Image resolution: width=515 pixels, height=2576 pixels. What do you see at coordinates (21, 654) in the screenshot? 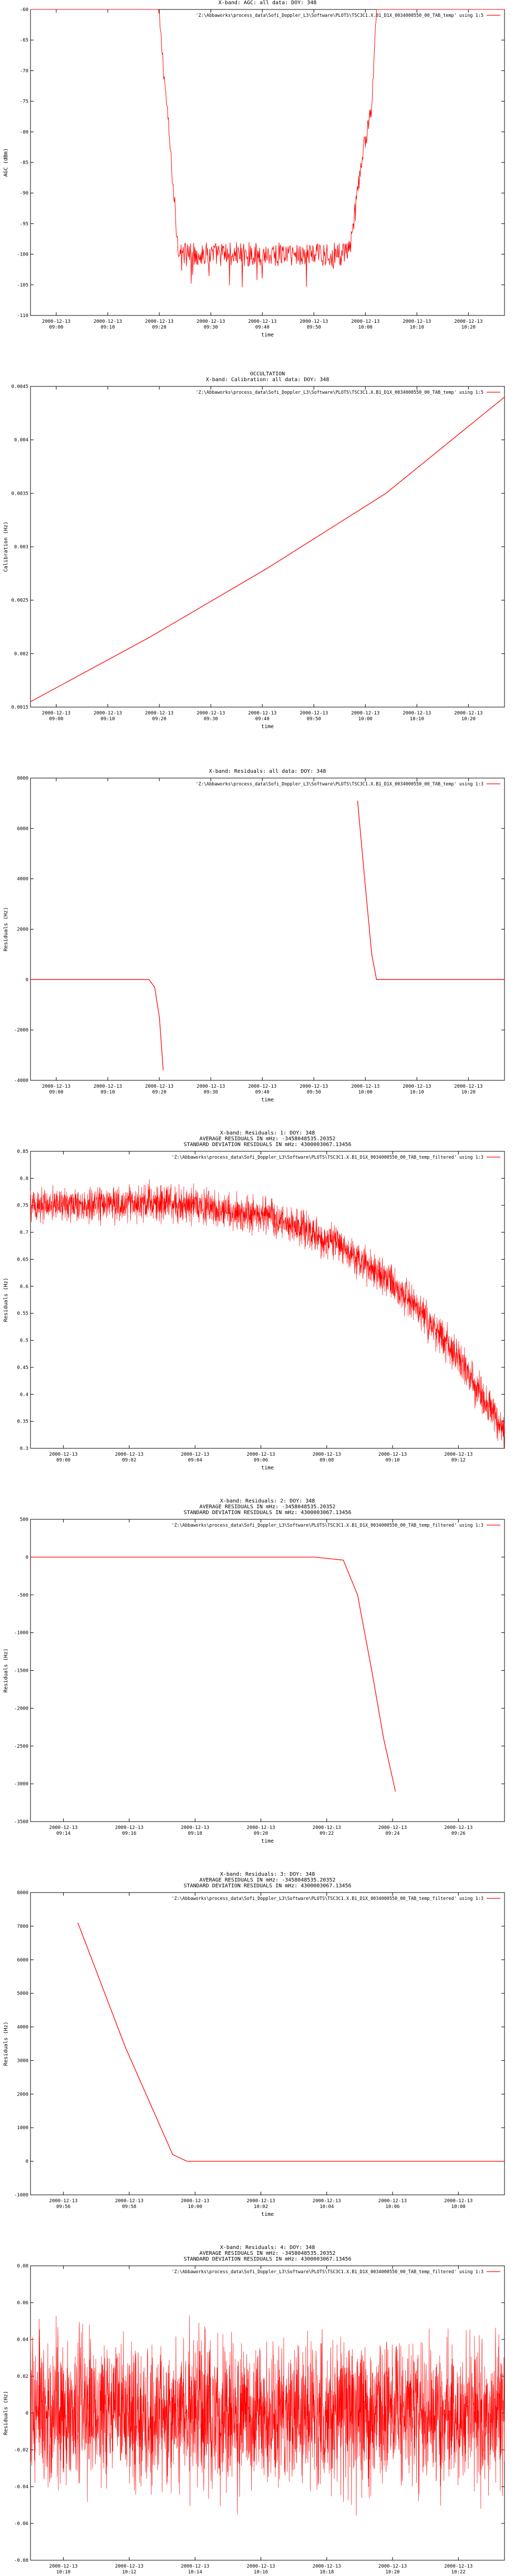
I see `y-tick-label: 0.002` at bounding box center [21, 654].